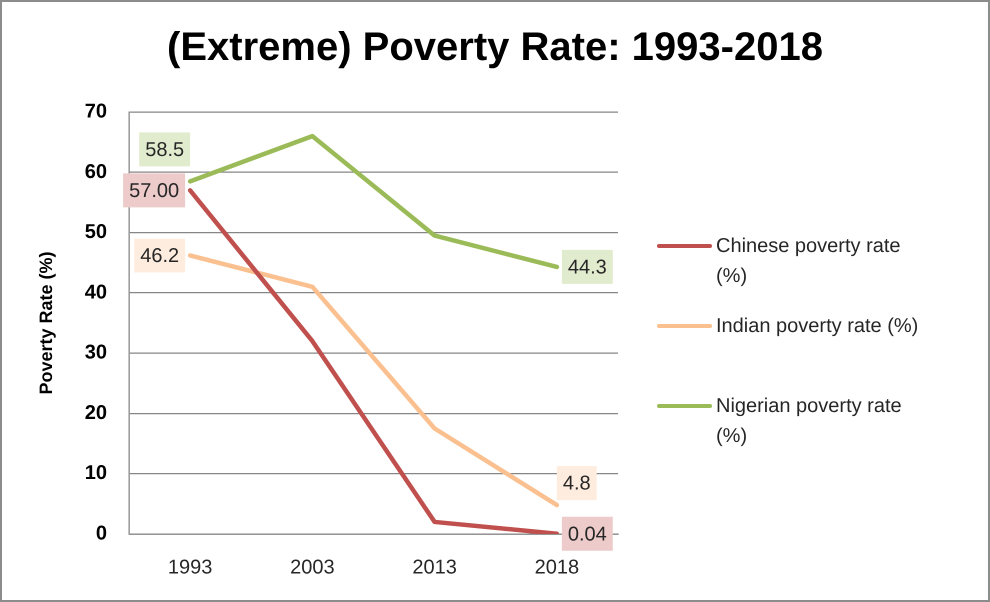 Image resolution: width=990 pixels, height=602 pixels. What do you see at coordinates (95, 413) in the screenshot?
I see `y-tick-label: 20` at bounding box center [95, 413].